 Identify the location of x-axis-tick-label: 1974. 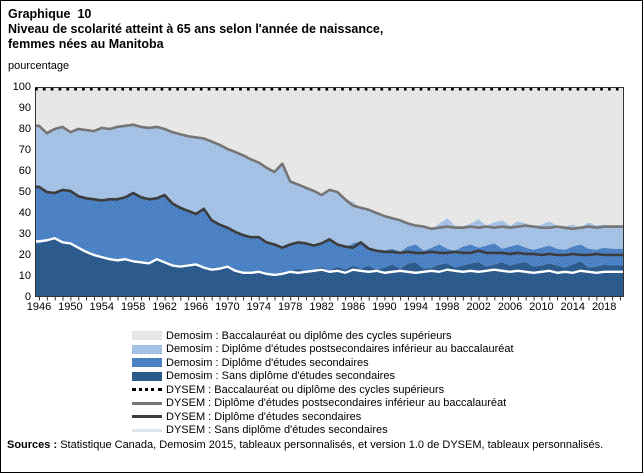
(259, 307).